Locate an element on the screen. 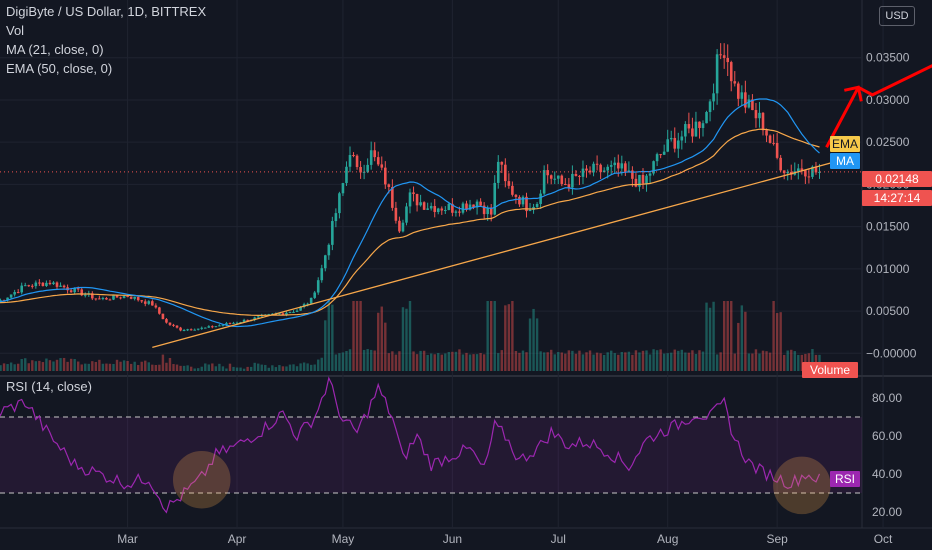 Image resolution: width=932 pixels, height=550 pixels. vol-indicator-label: Vol is located at coordinates (15, 30).